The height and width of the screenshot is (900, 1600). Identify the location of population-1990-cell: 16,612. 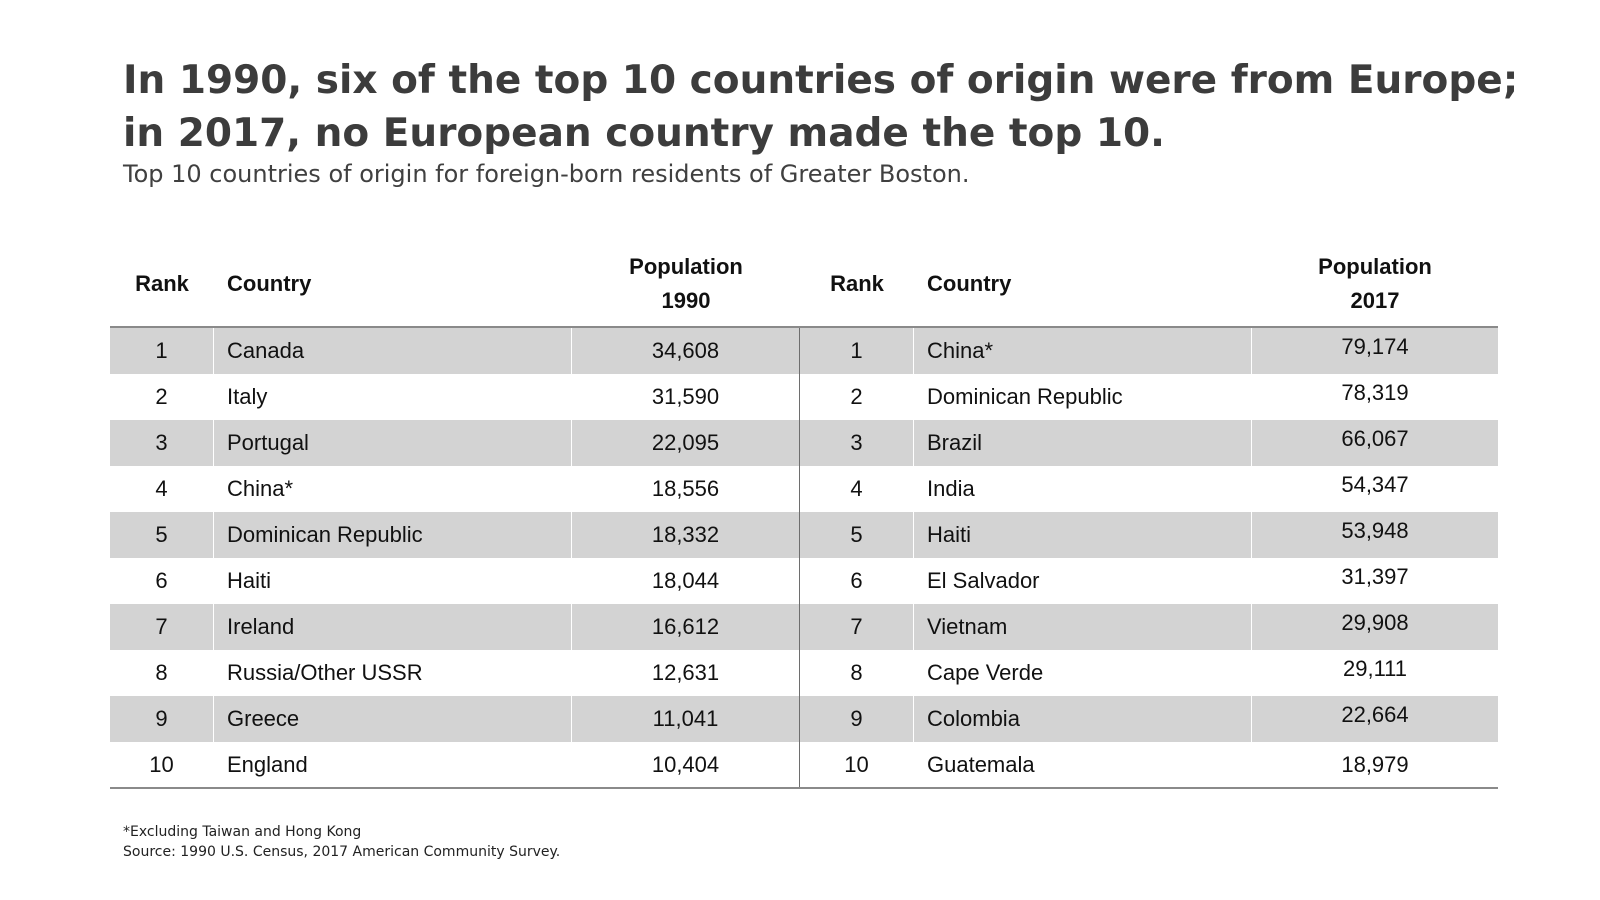
(686, 627).